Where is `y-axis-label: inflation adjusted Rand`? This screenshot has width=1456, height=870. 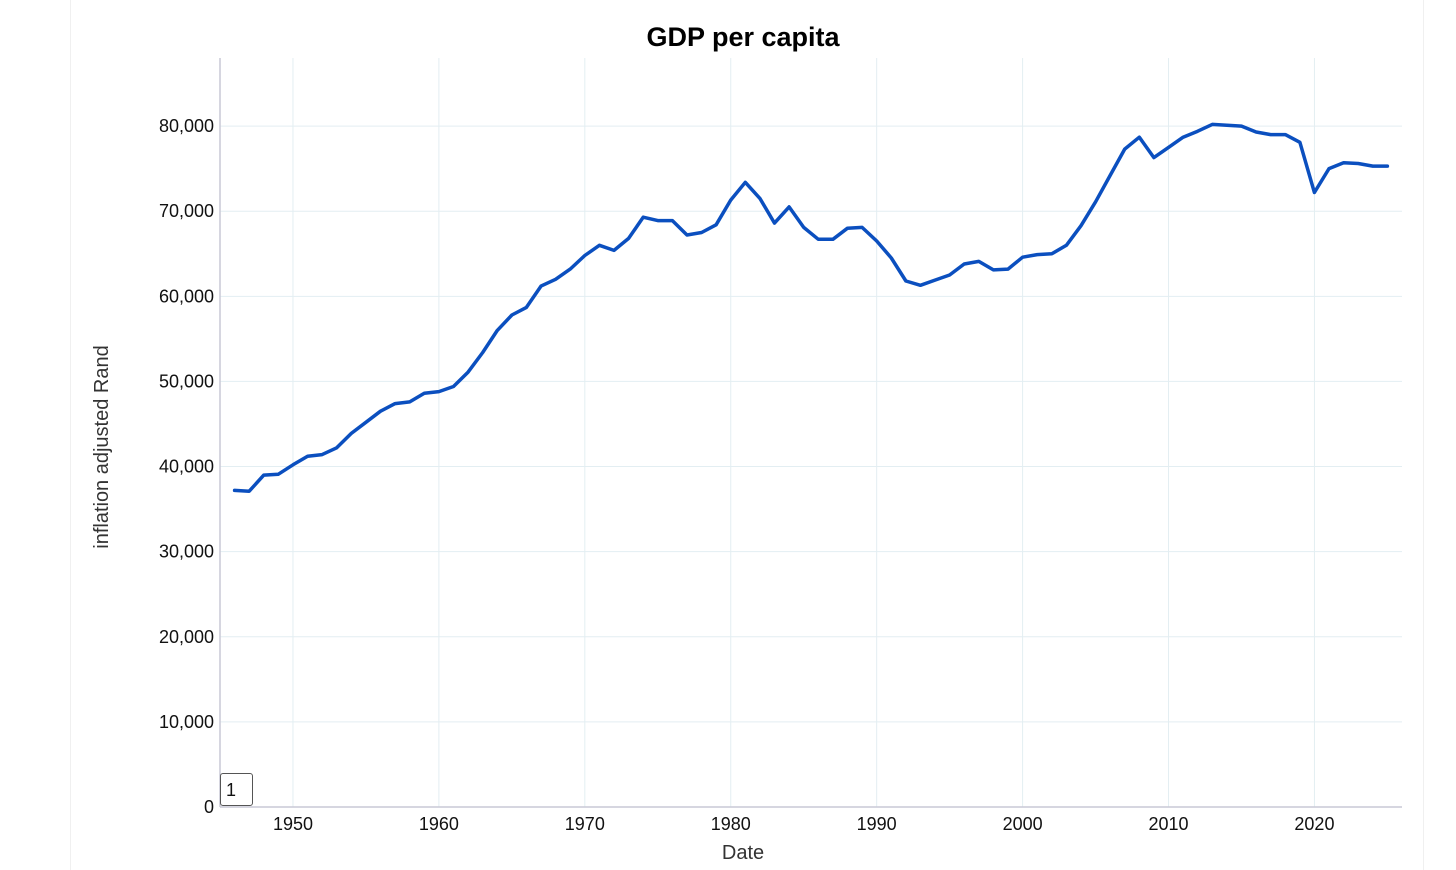 y-axis-label: inflation adjusted Rand is located at coordinates (102, 446).